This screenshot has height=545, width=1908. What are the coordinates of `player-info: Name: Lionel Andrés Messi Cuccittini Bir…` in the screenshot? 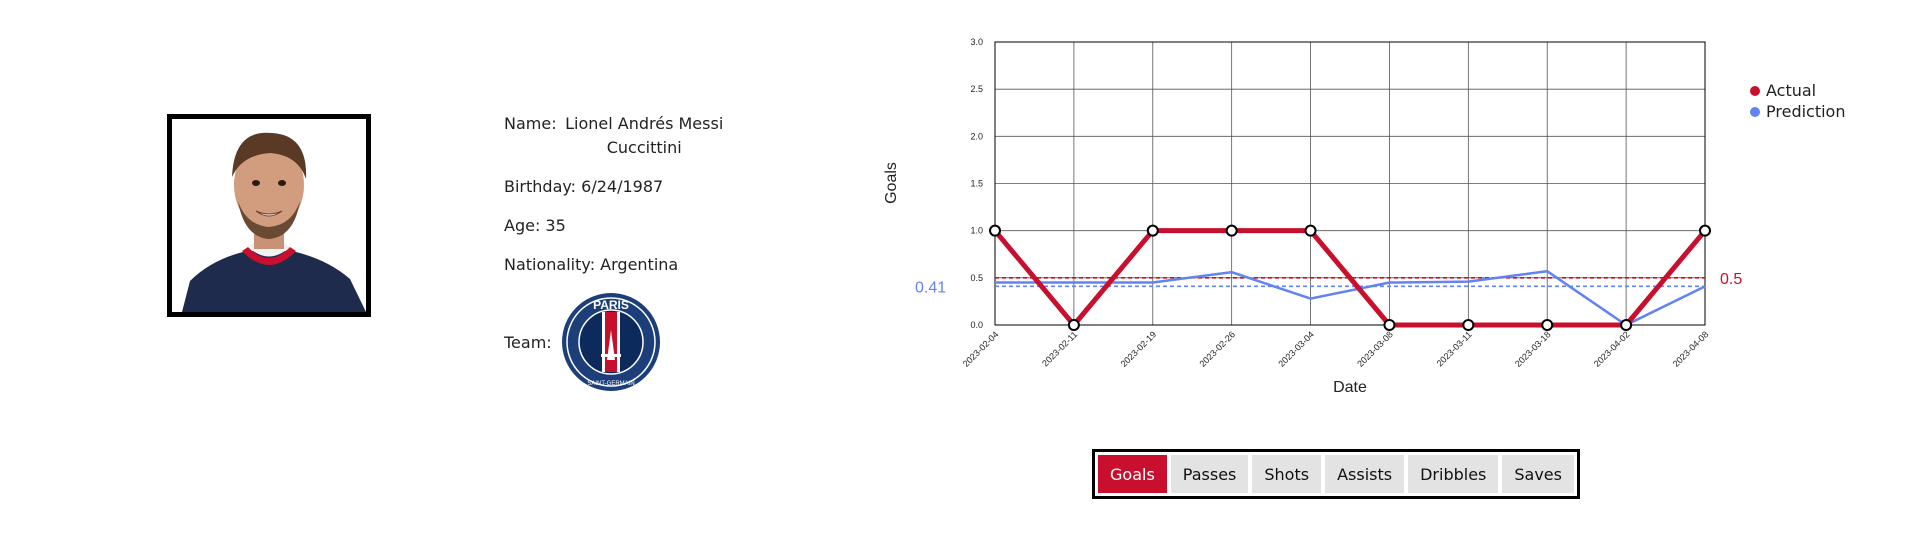 It's located at (674, 252).